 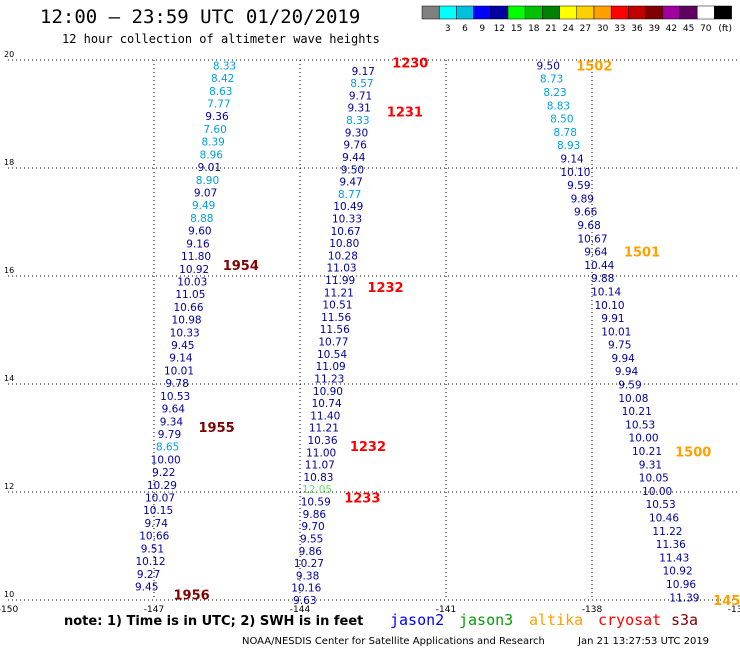 I want to click on wave-height-label: 11.07, so click(x=320, y=466).